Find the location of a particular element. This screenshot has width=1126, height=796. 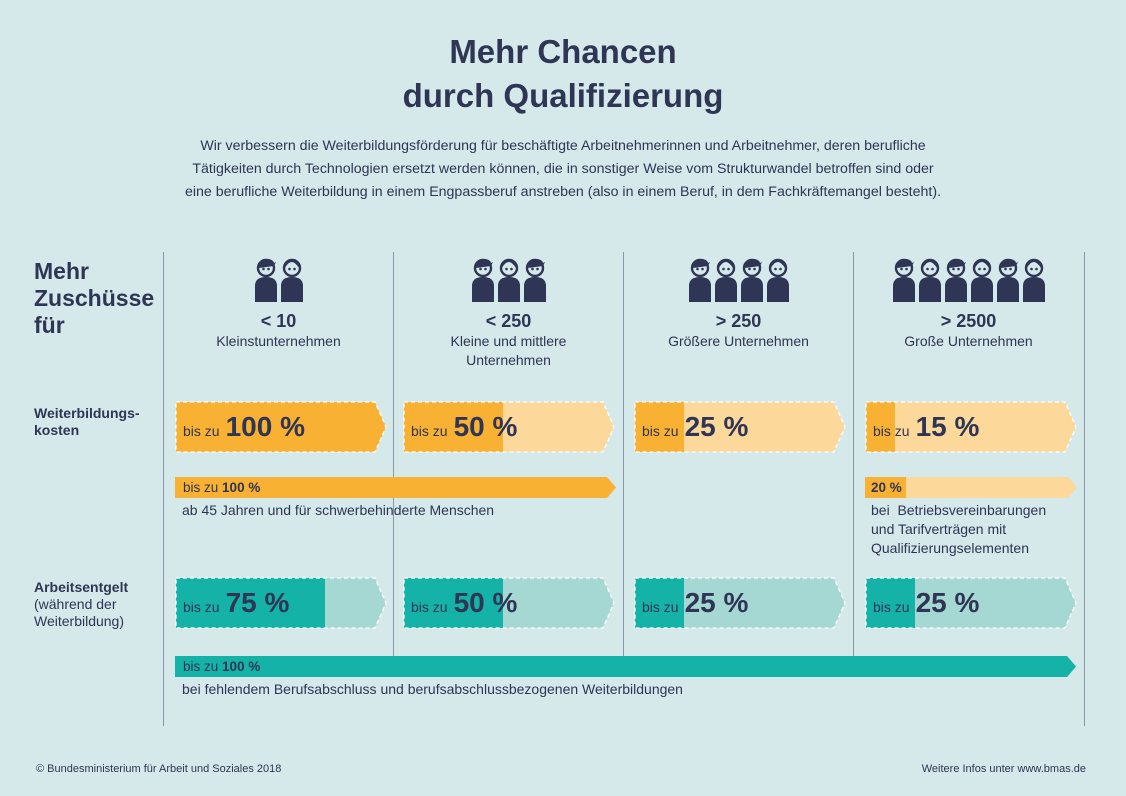

subsidy-label: bis zu 75 % is located at coordinates (236, 603).